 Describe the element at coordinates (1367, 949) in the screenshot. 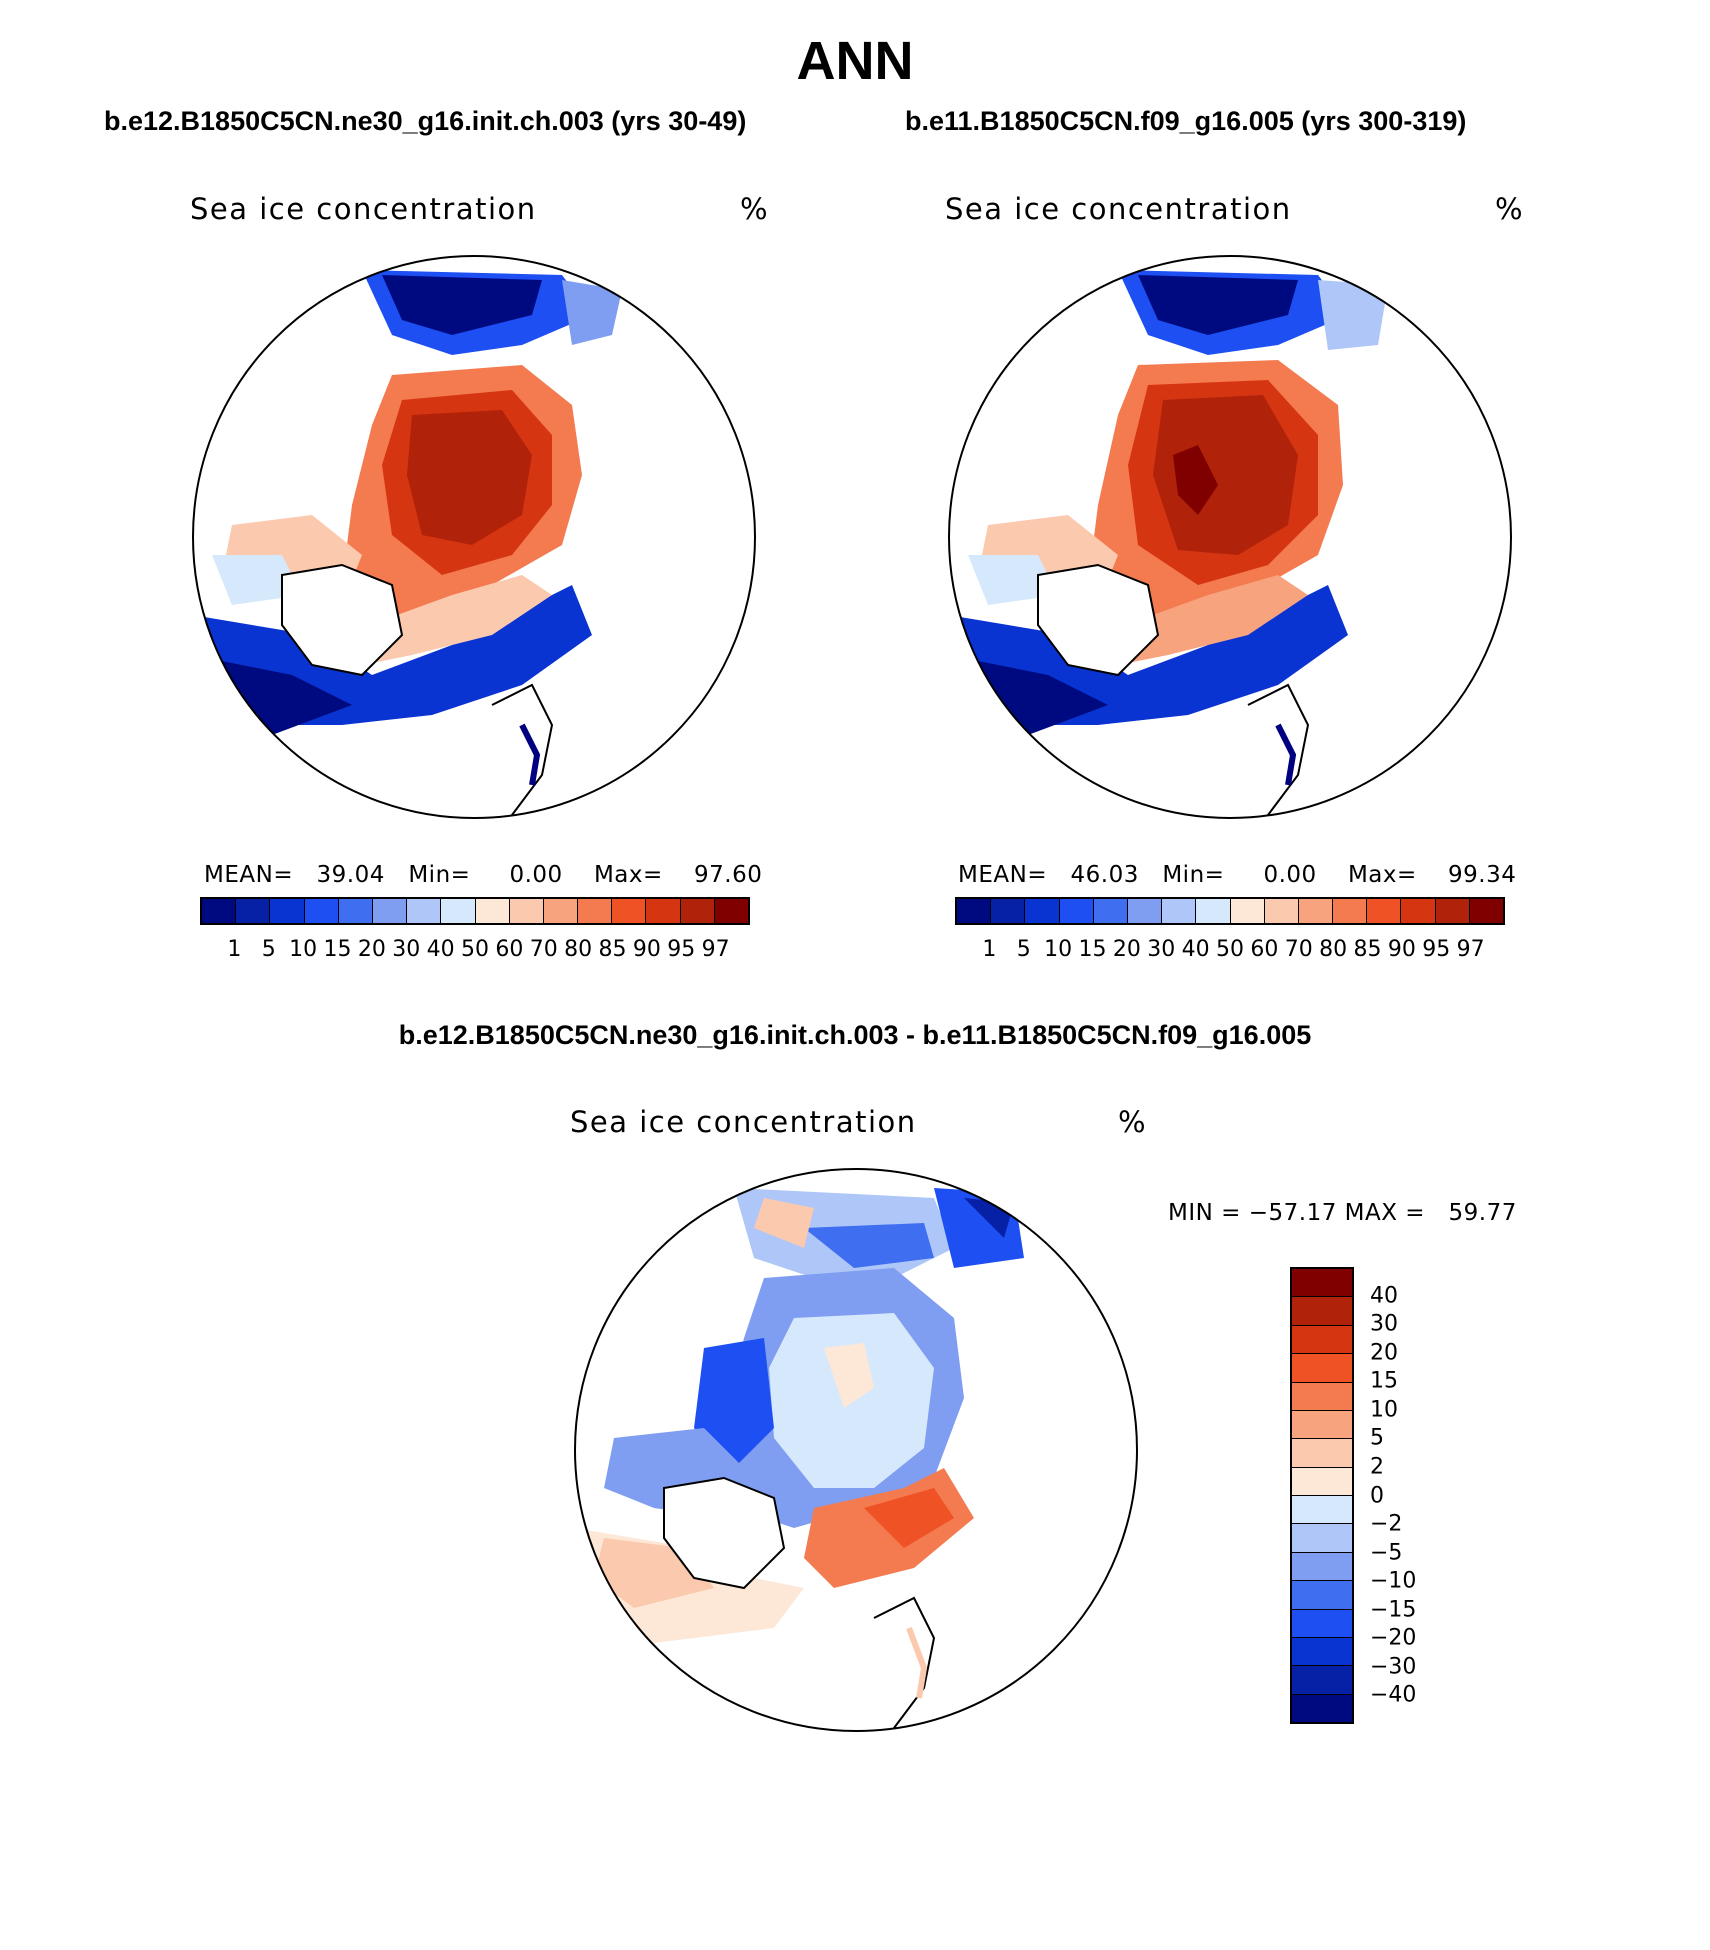

I see `panel2-colorbar-tick-label: 85` at that location.